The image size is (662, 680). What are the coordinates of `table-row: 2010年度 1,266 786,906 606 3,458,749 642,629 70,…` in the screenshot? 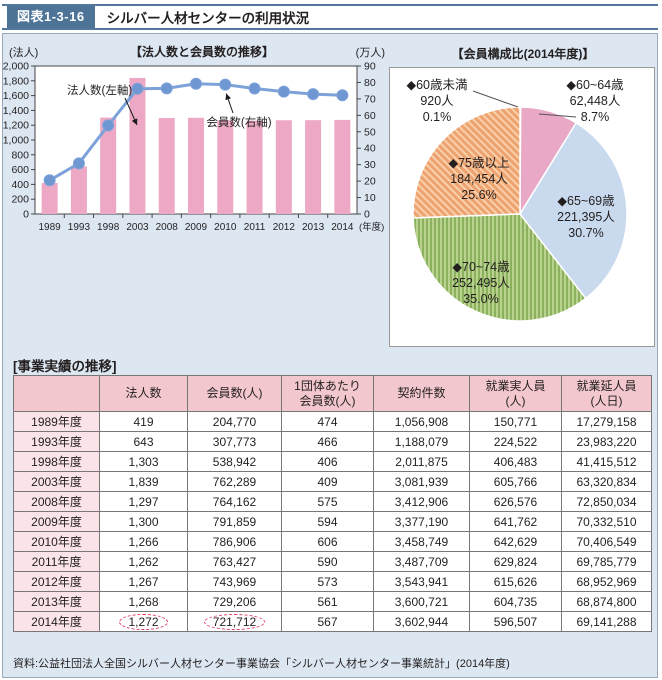 It's located at (332, 541).